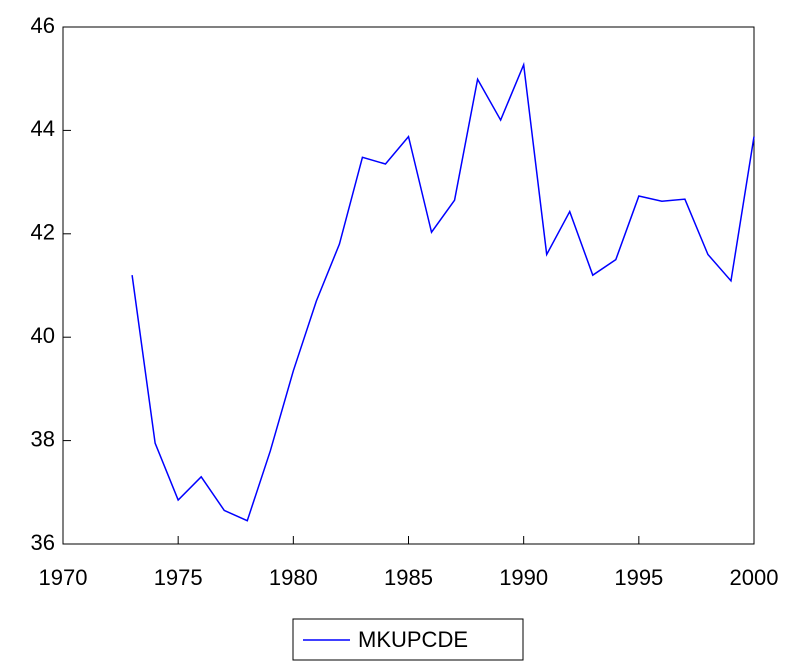 The height and width of the screenshot is (666, 791). I want to click on x-tick-label: 1980, so click(293, 577).